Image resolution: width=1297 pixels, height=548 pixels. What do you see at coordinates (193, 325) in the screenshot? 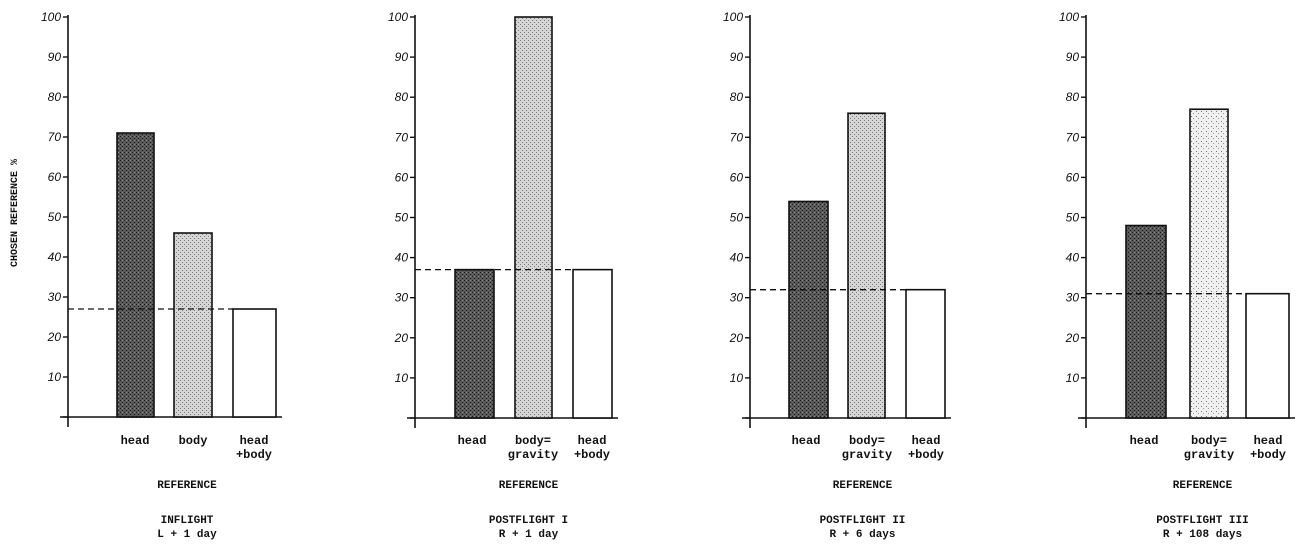
I see `bar-body` at bounding box center [193, 325].